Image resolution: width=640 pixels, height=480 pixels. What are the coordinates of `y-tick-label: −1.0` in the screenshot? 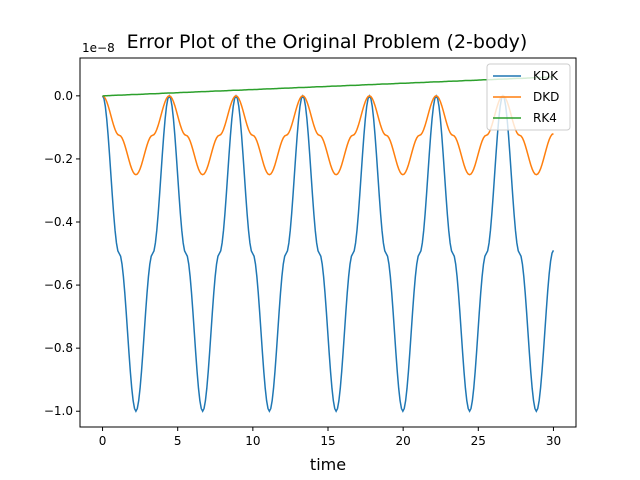 It's located at (58, 411).